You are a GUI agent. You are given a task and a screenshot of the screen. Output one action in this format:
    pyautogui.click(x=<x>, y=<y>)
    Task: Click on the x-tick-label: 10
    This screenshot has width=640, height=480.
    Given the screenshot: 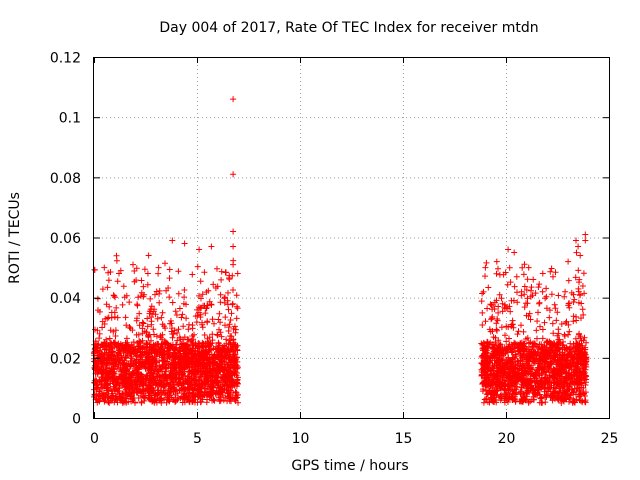 What is the action you would take?
    pyautogui.click(x=301, y=439)
    